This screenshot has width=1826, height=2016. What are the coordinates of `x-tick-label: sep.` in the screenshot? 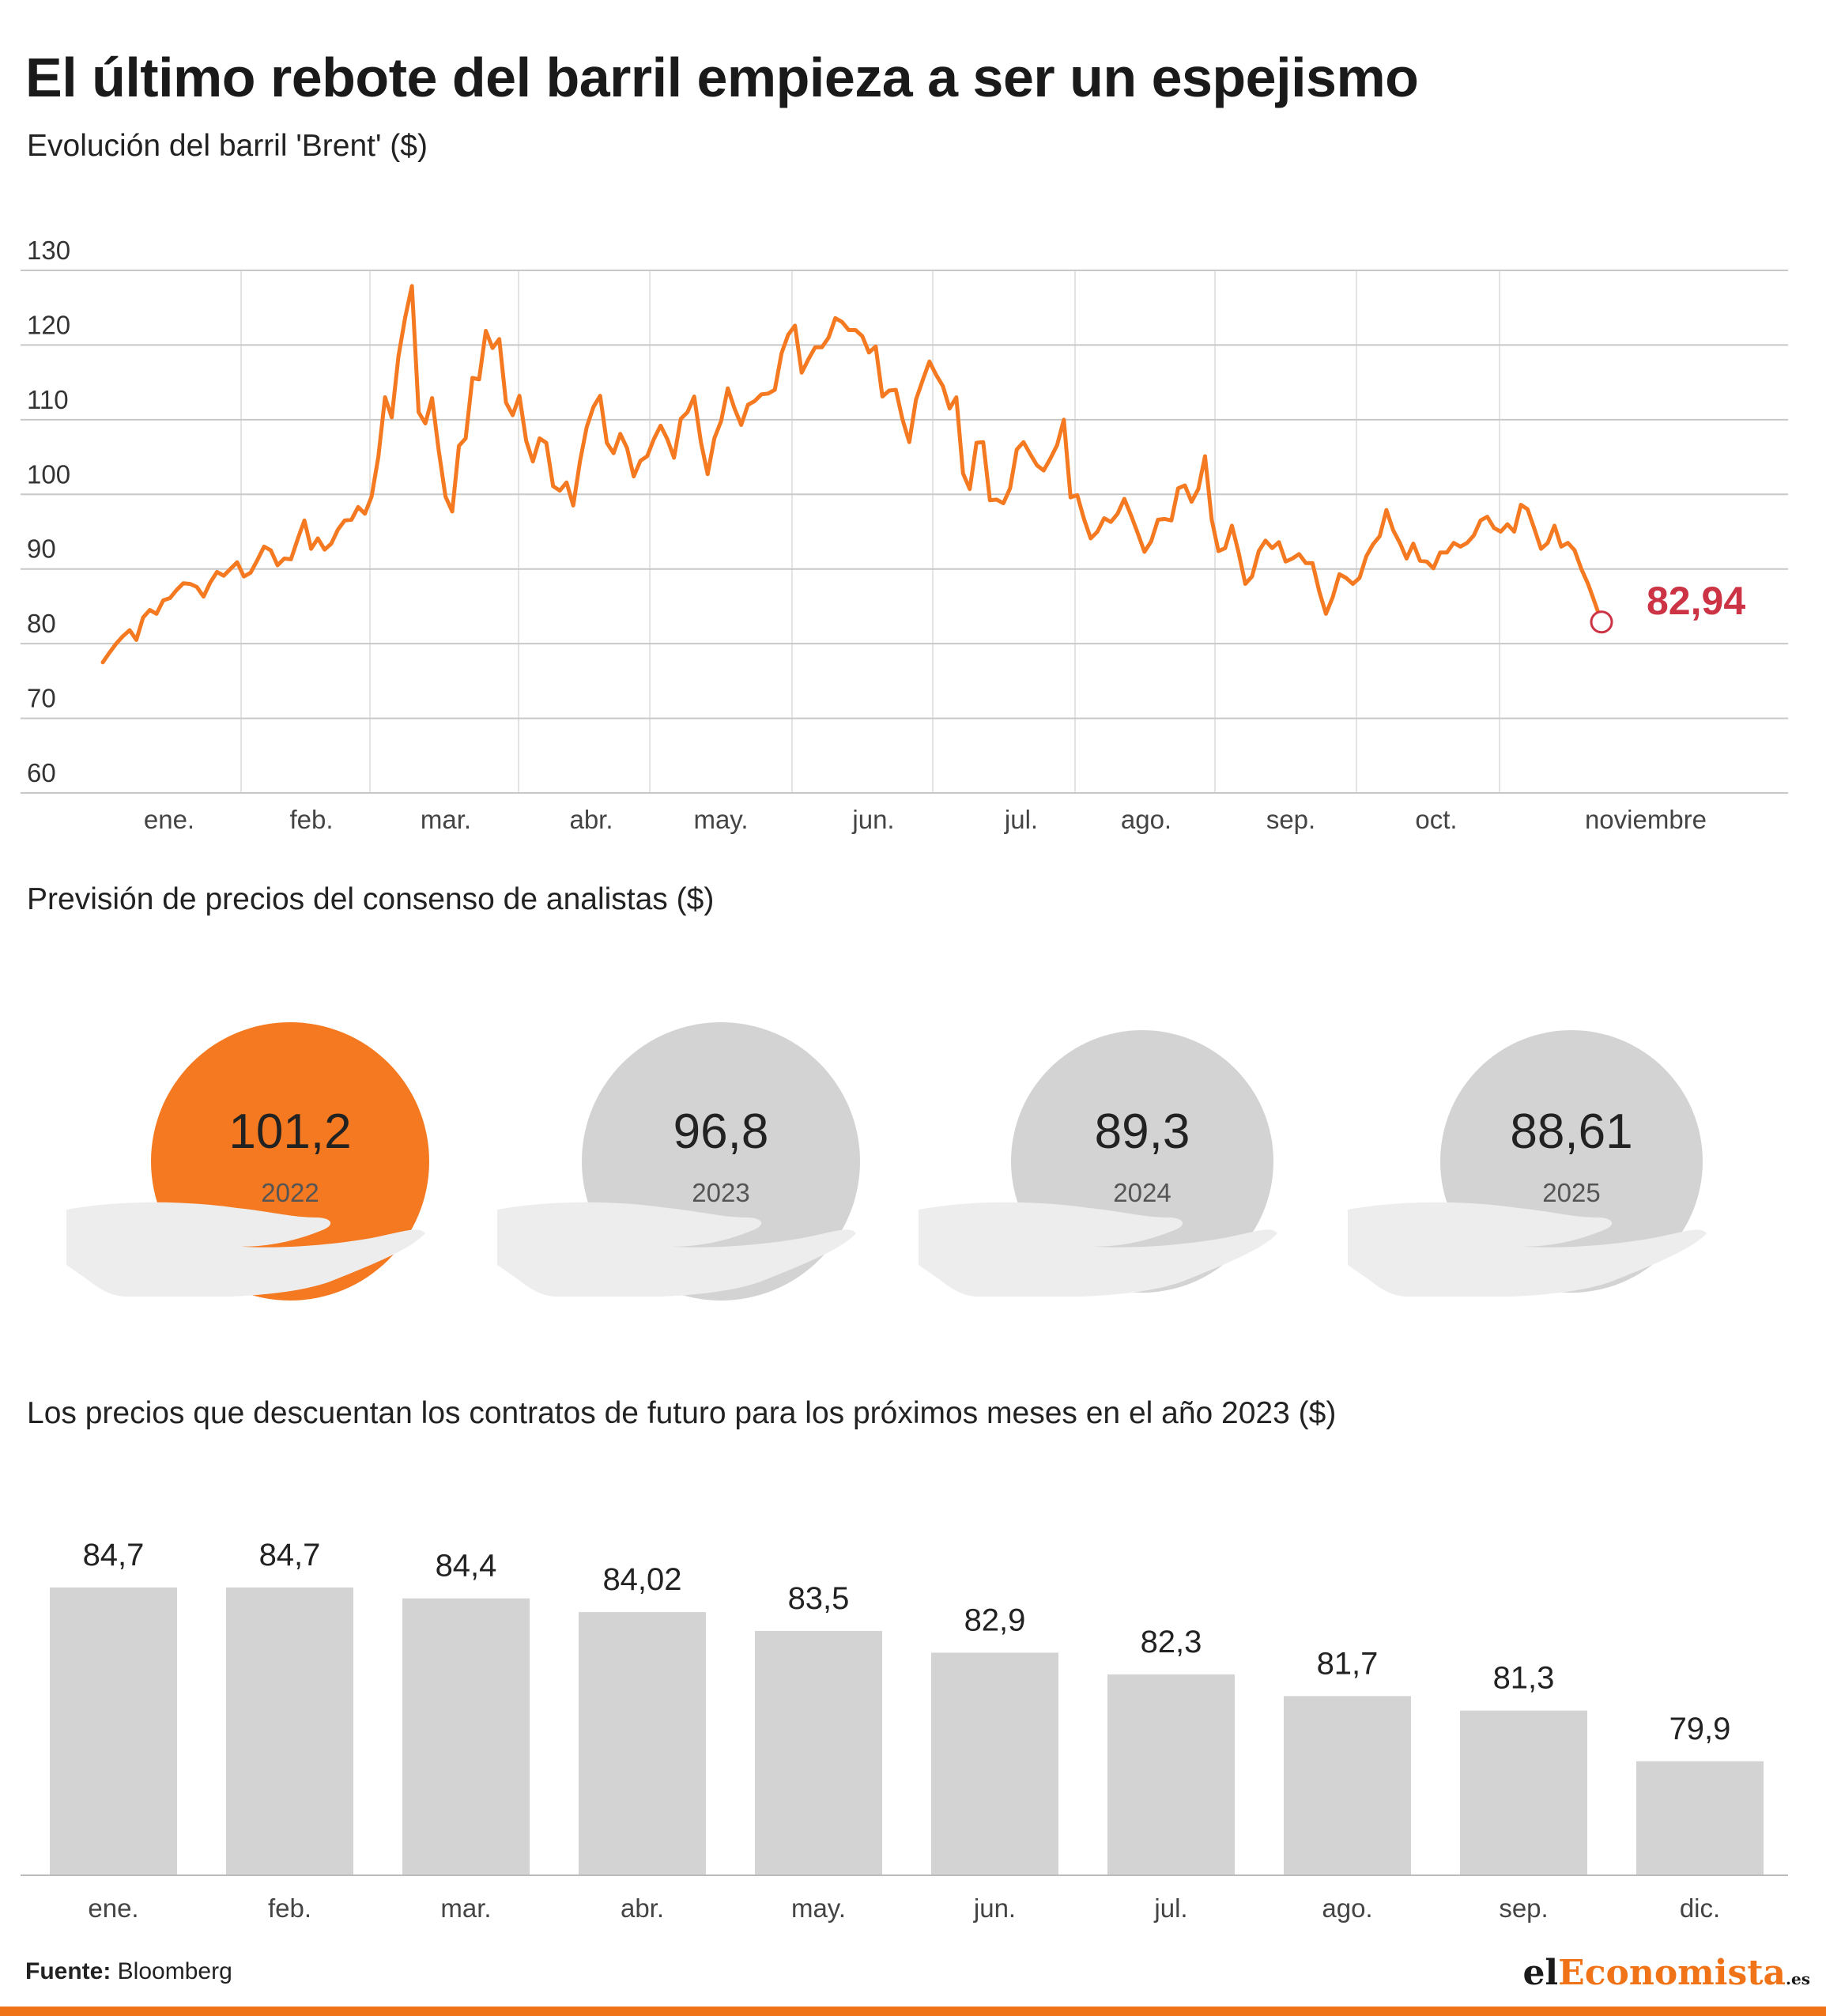 It's located at (1290, 819).